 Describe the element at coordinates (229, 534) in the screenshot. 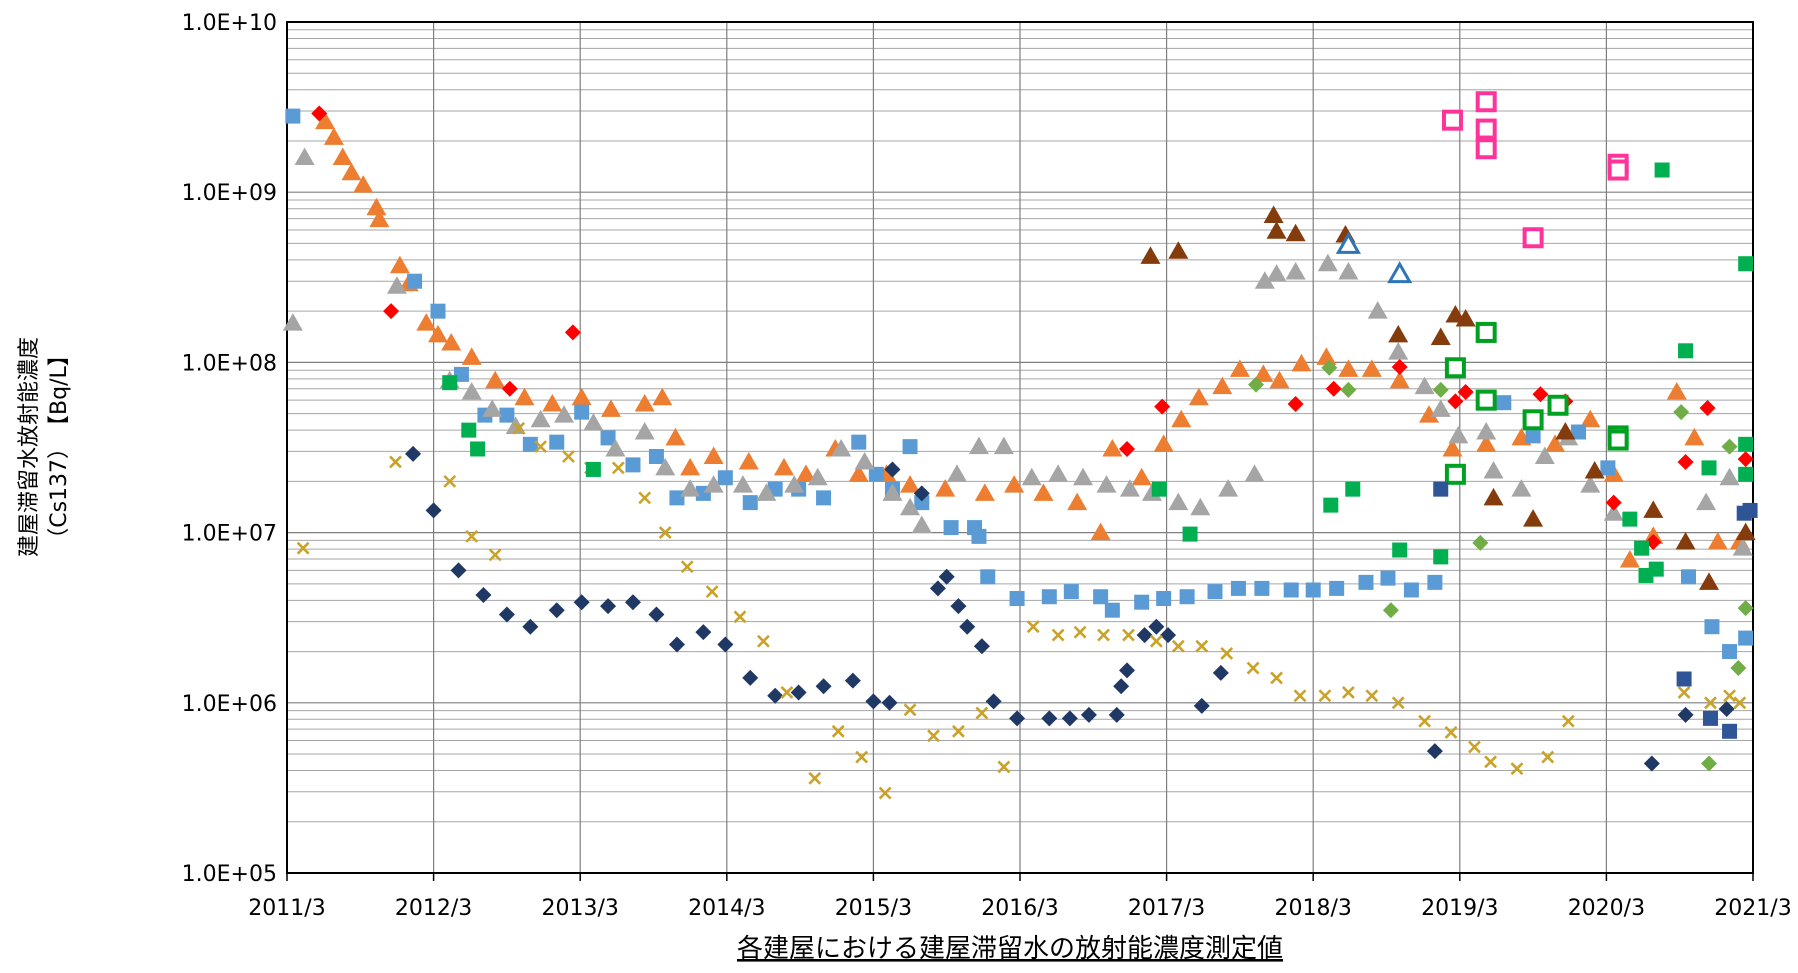

I see `y-tick-label: 1.0E+07` at that location.